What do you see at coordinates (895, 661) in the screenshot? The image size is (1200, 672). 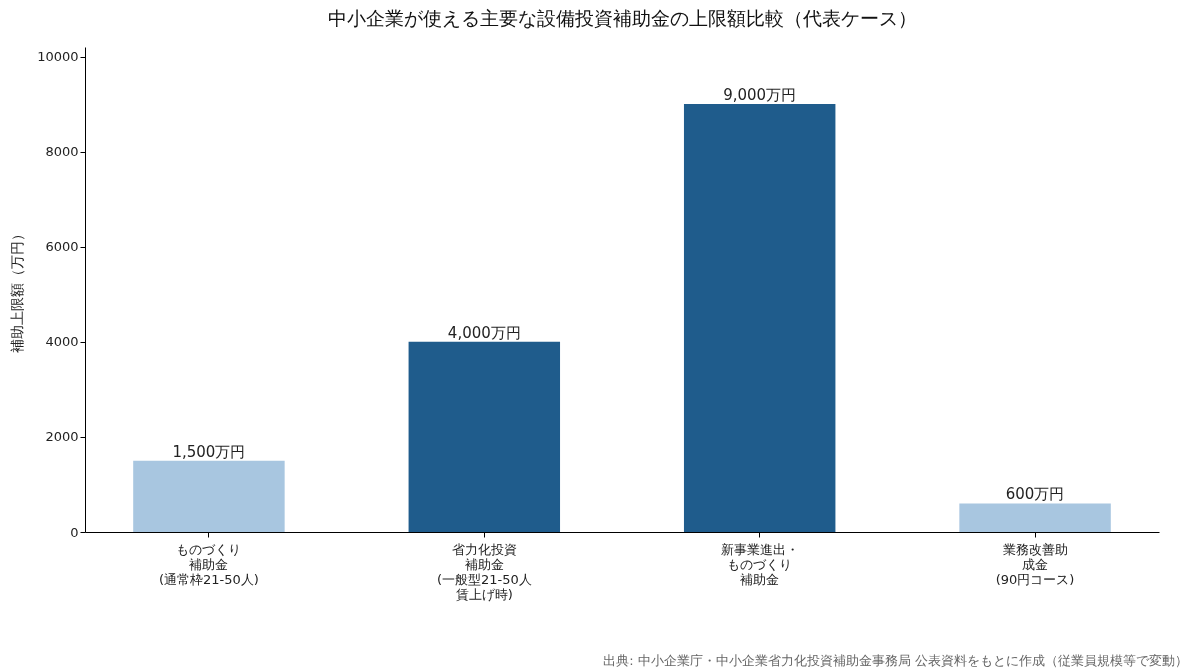 I see `source-note: 出典: 中小企業庁・中小企業省力化投資補助金事務局 公表資料をもとに作成（従業員規模等で変動）` at bounding box center [895, 661].